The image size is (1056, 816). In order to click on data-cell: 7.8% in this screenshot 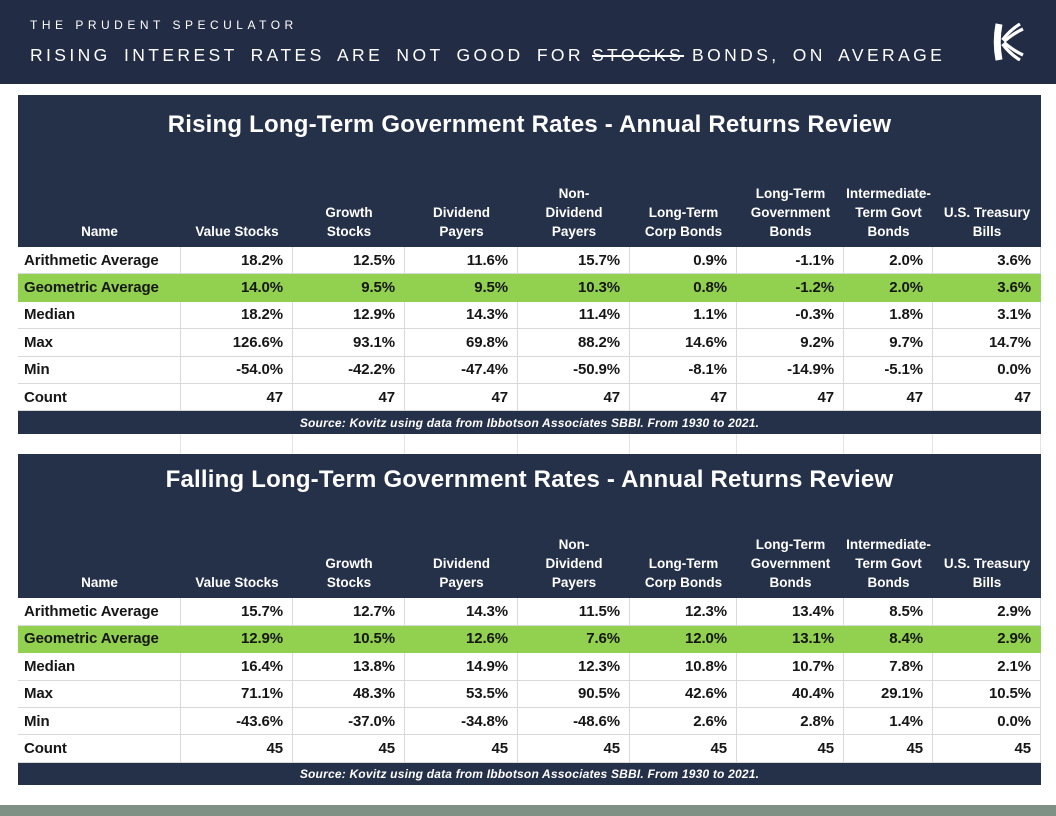, I will do `click(888, 667)`.